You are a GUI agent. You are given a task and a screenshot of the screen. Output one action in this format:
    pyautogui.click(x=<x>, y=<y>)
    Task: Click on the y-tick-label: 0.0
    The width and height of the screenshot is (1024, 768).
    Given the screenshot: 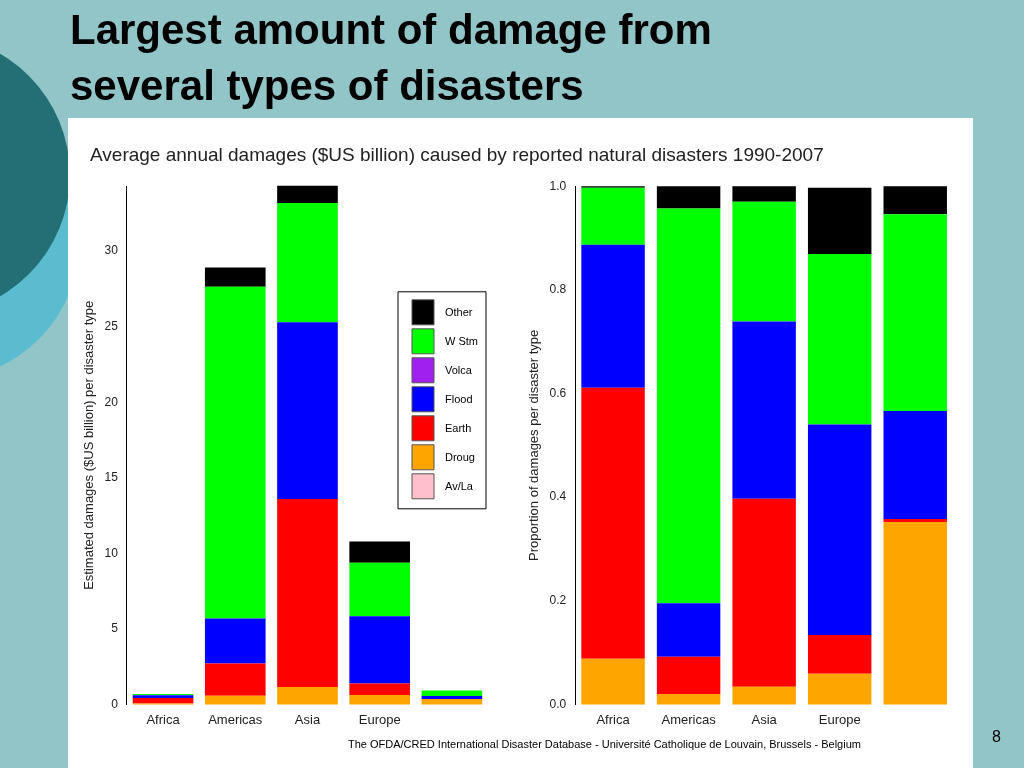 What is the action you would take?
    pyautogui.click(x=558, y=703)
    